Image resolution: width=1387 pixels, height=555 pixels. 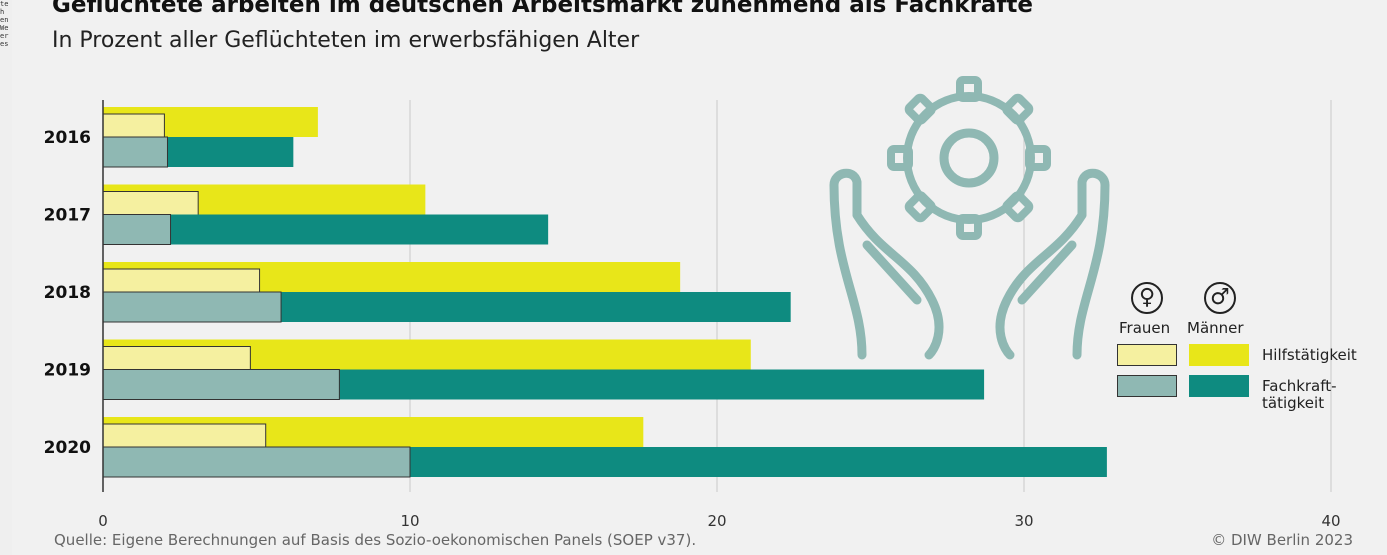 I want to click on side-fragment: h, so click(x=2, y=12).